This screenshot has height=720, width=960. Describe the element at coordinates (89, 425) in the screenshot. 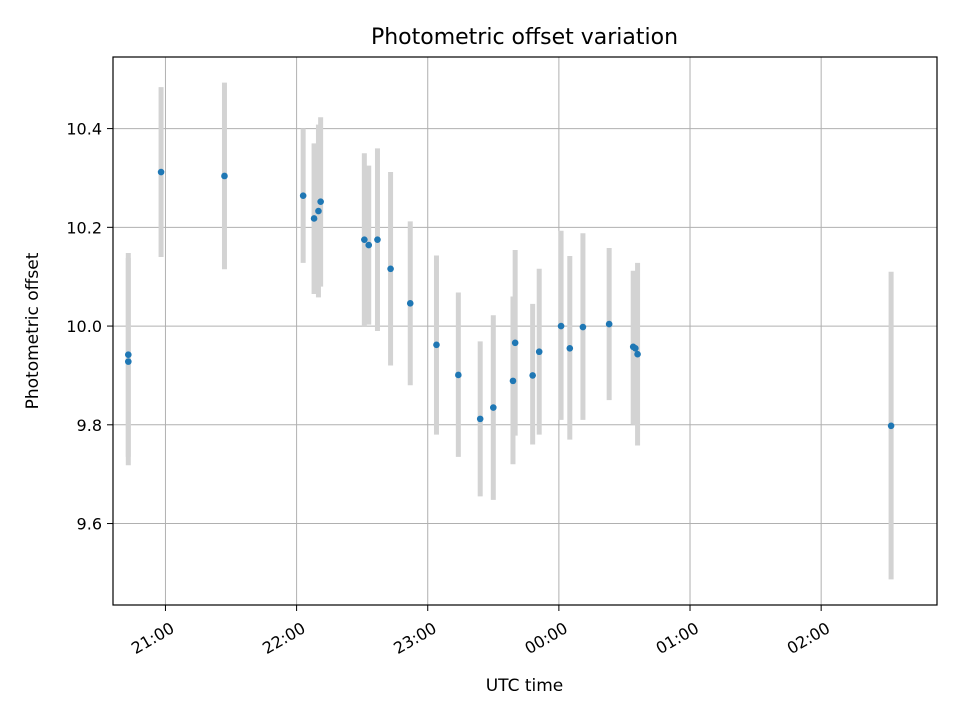

I see `y-tick-label: 9.8` at that location.